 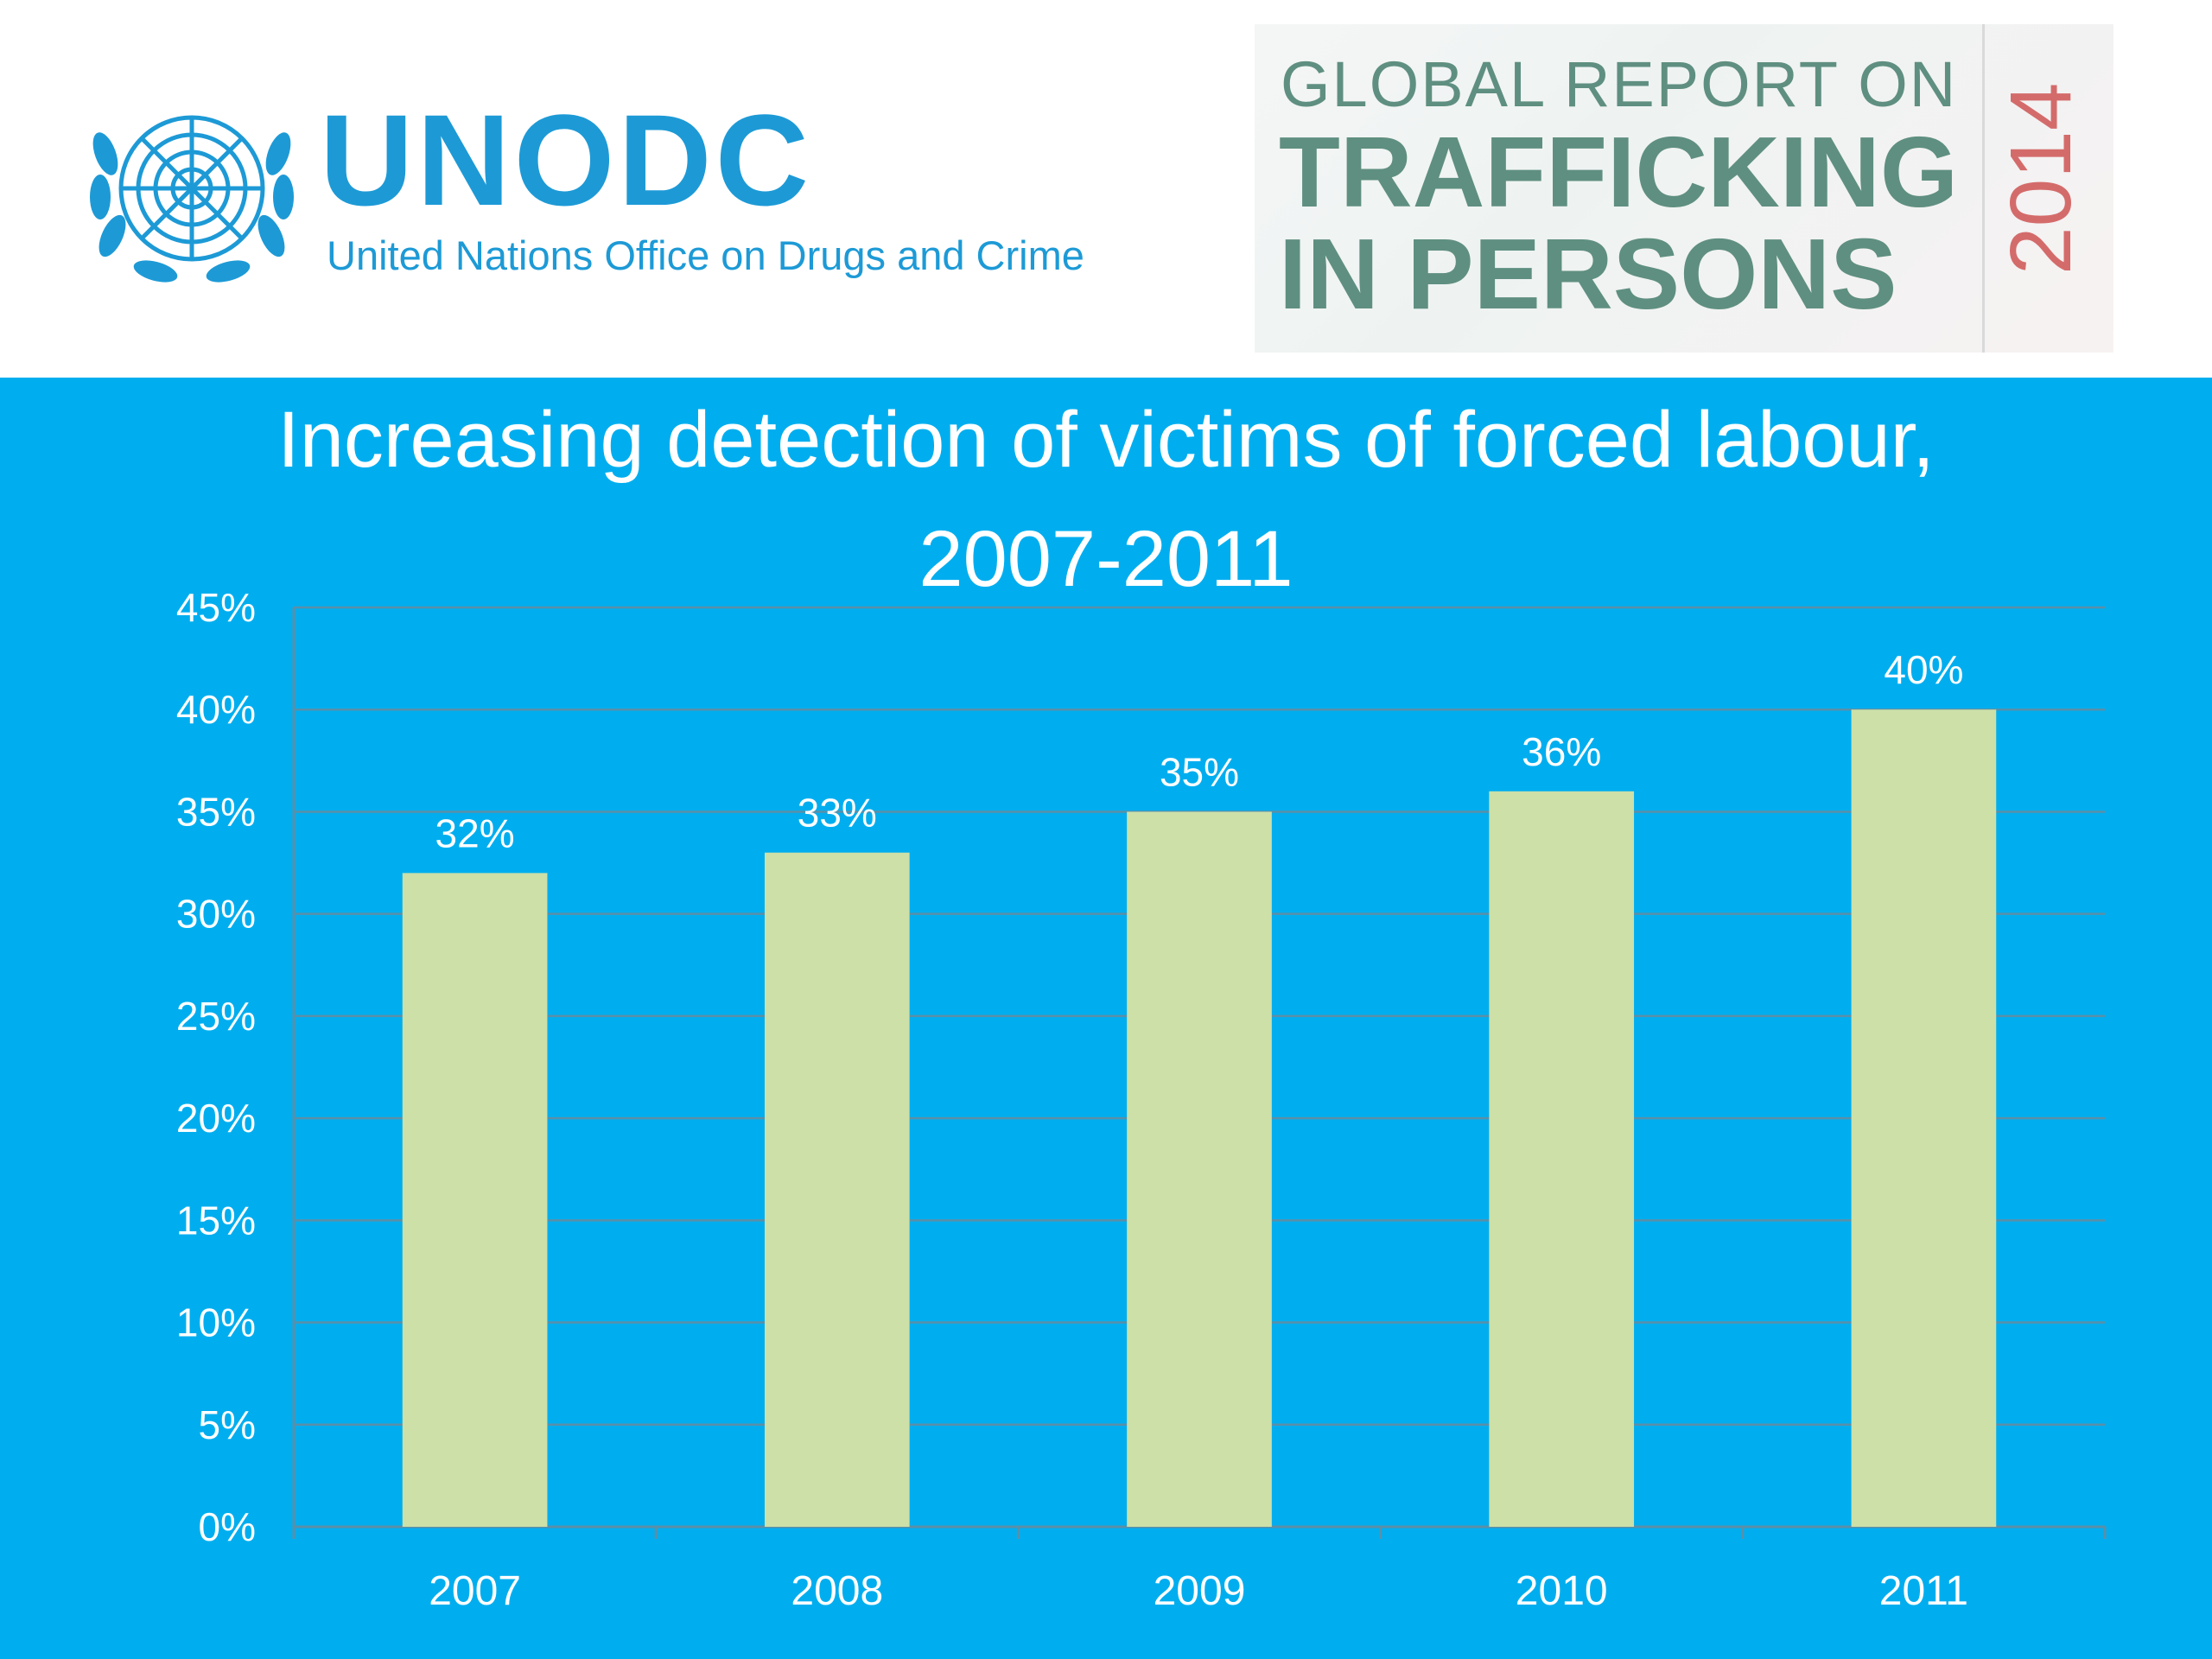 What do you see at coordinates (566, 159) in the screenshot?
I see `org-acronym: UNODC` at bounding box center [566, 159].